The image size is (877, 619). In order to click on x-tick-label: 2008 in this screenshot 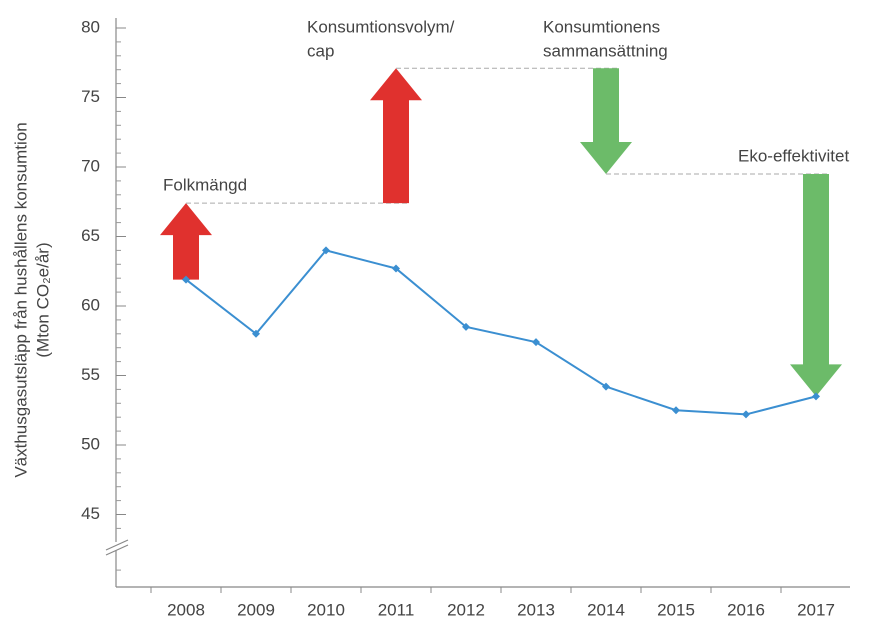, I will do `click(186, 609)`.